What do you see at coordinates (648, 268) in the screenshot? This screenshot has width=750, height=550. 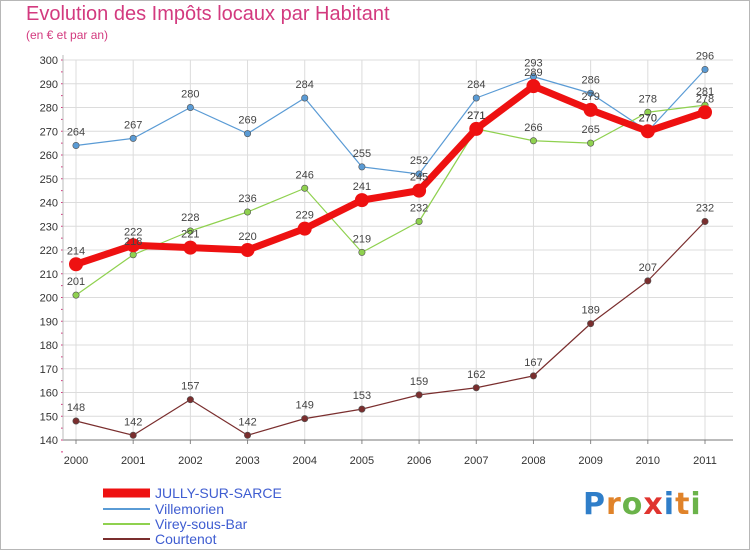 I see `data-label: 207` at bounding box center [648, 268].